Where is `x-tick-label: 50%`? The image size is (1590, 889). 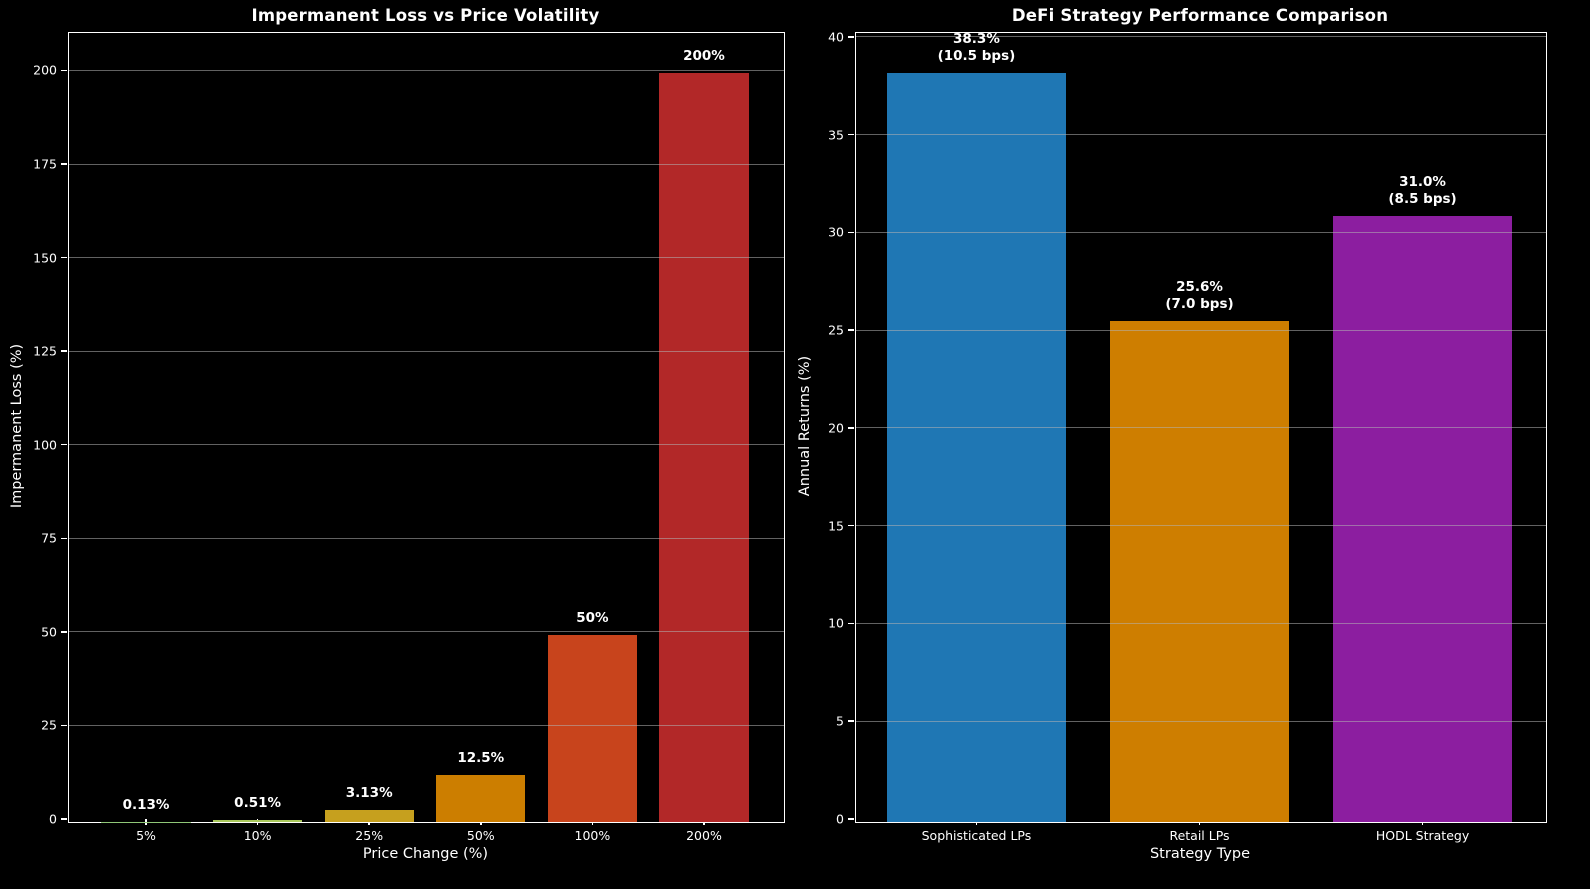
x-tick-label: 50% is located at coordinates (480, 835).